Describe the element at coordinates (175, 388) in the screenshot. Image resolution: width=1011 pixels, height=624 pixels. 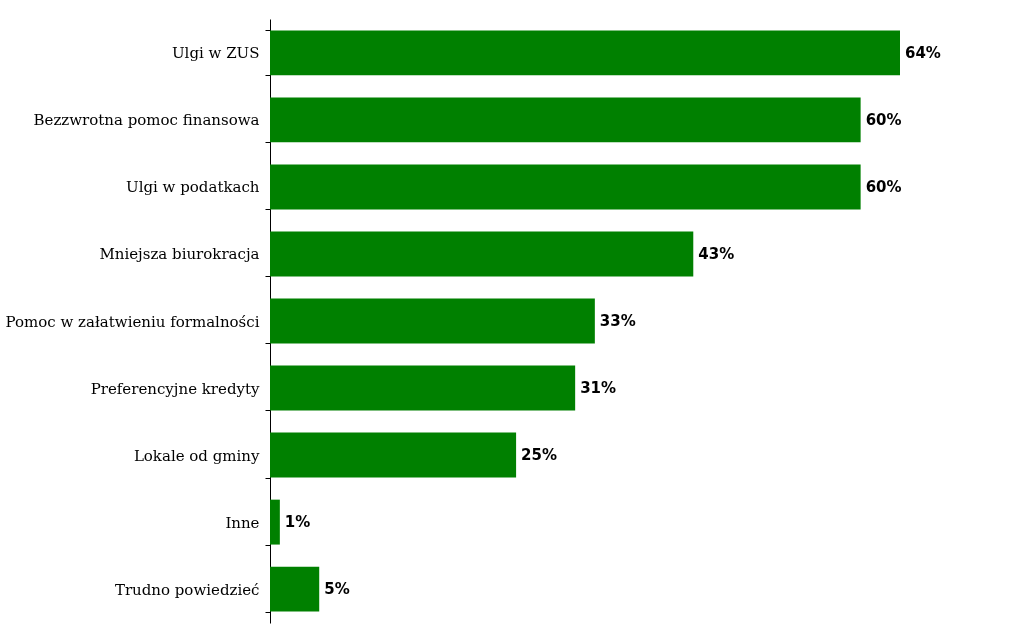
I see `y-tick-label: Preferencyjne kredyty` at that location.